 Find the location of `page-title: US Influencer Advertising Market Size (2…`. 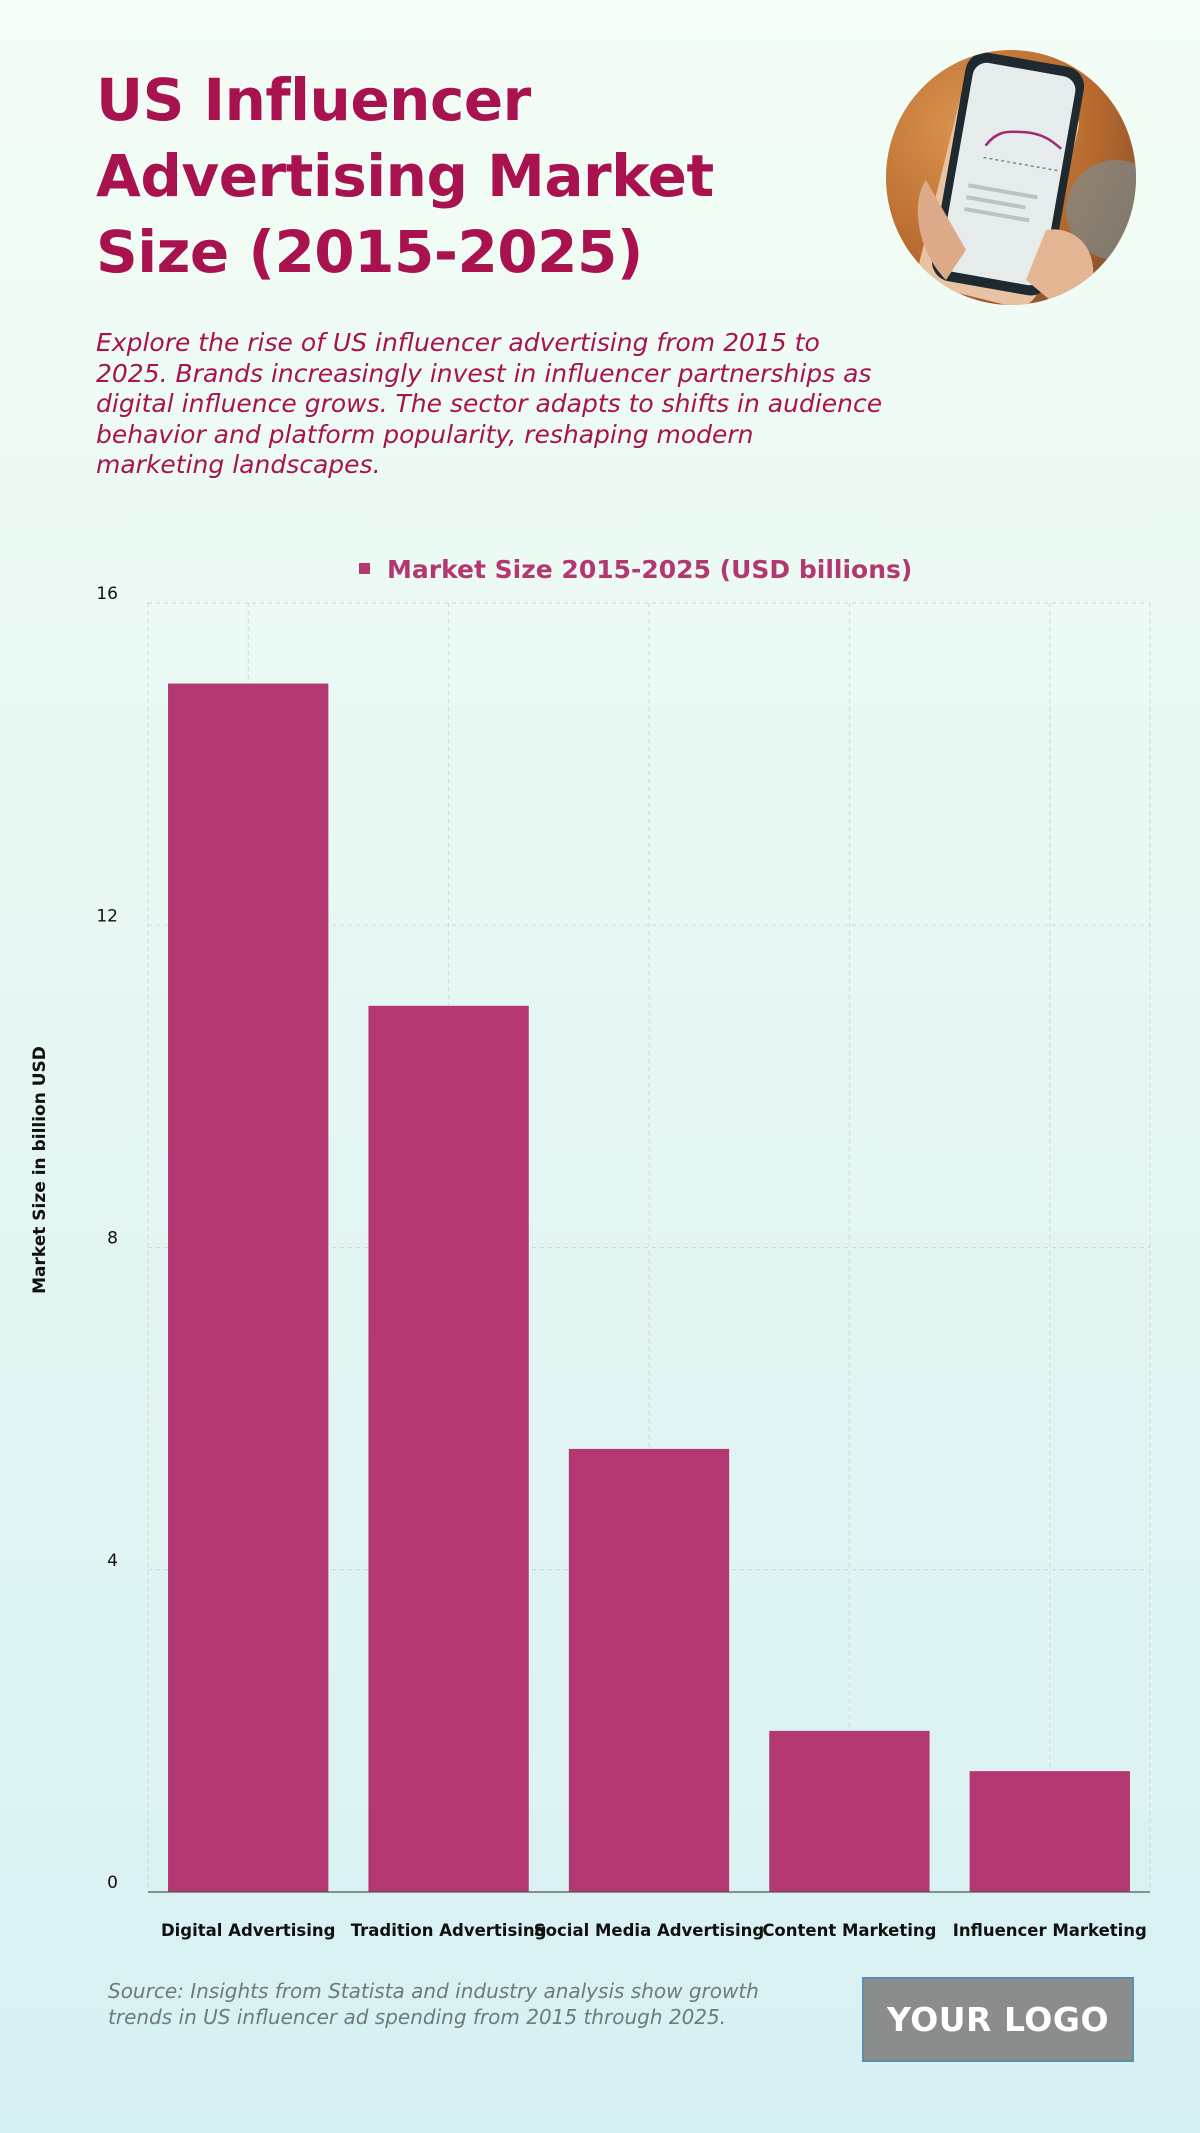

page-title: US Influencer Advertising Market Size (2… is located at coordinates (405, 176).